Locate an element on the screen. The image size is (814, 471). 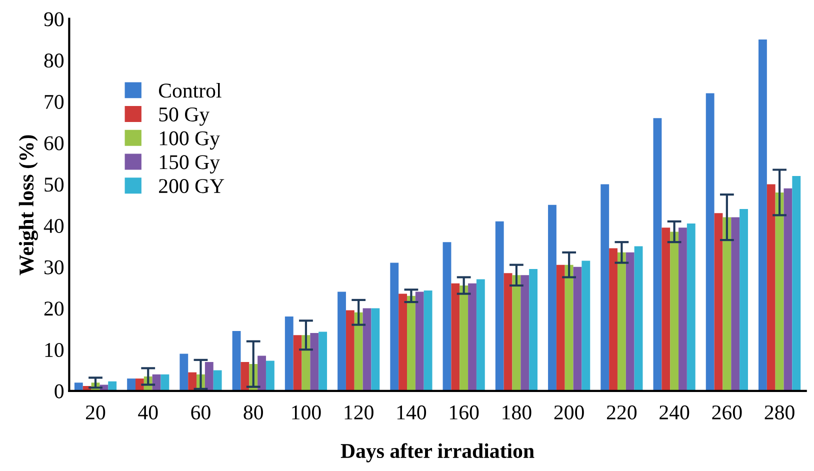
legend-label: 100 Gy is located at coordinates (190, 140).